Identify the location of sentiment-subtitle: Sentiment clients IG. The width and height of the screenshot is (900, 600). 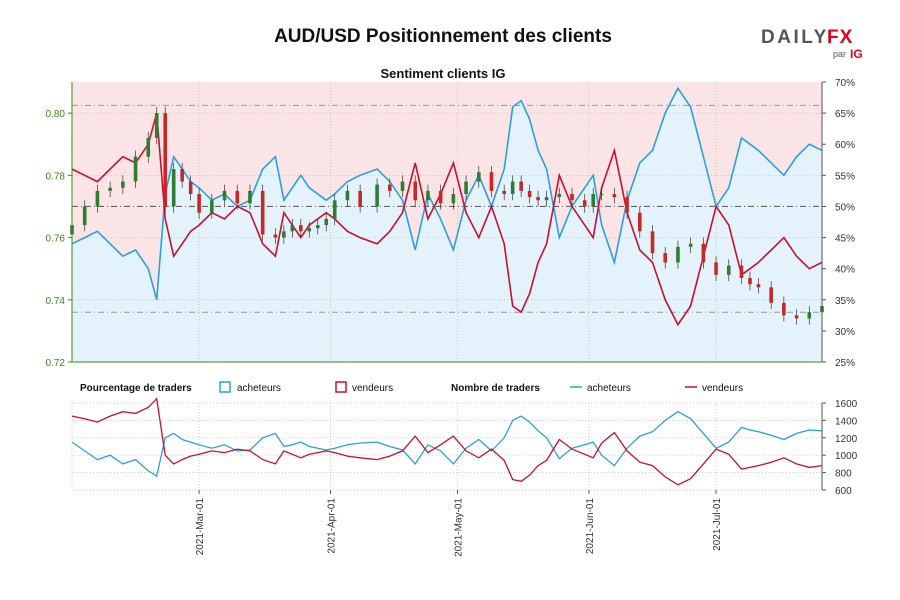
(443, 73).